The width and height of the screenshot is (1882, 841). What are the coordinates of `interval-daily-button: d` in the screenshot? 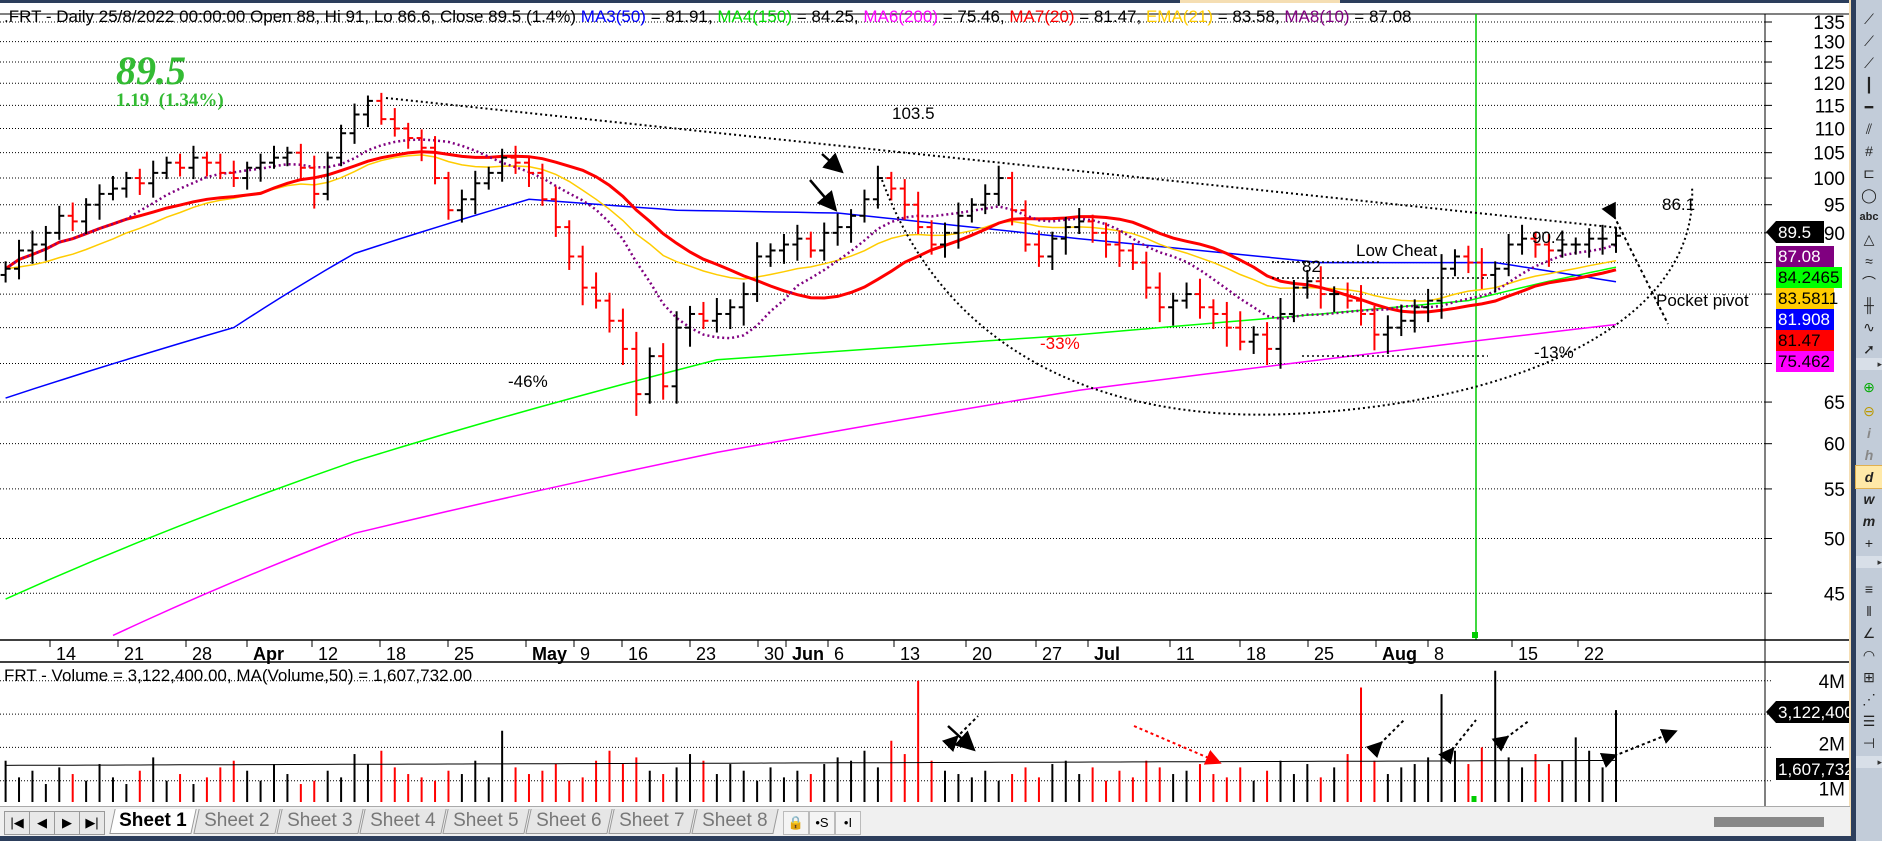 It's located at (1868, 477).